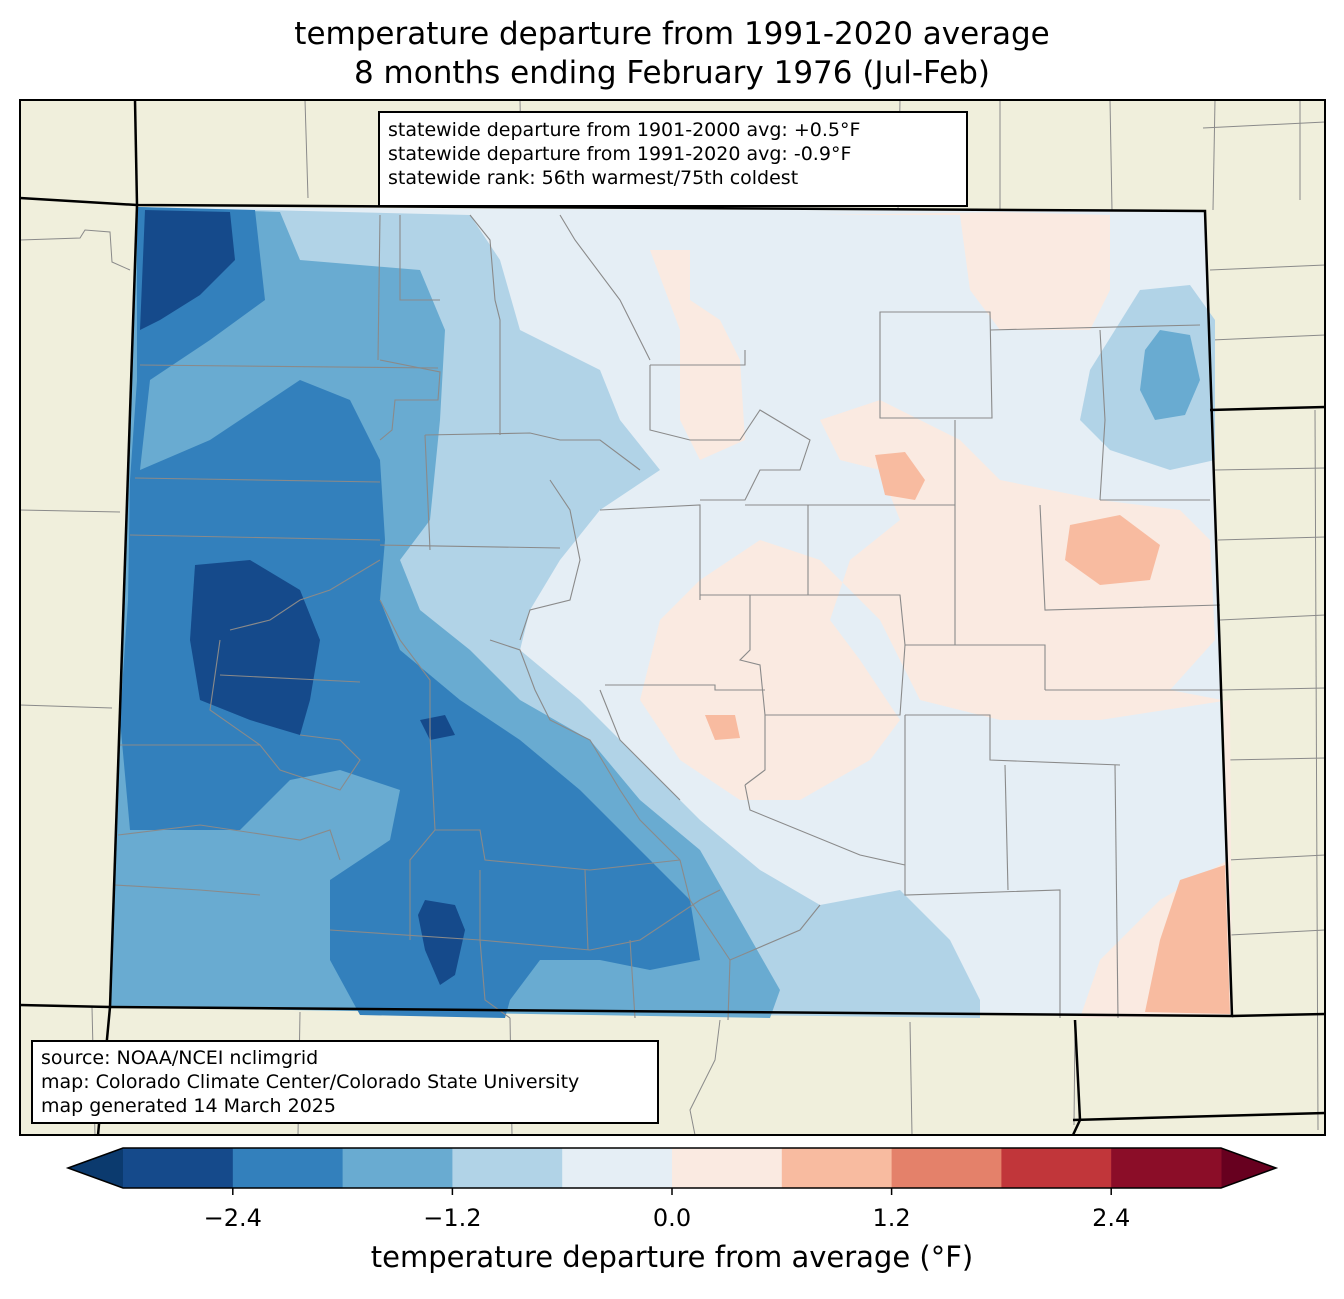 The height and width of the screenshot is (1299, 1344). Describe the element at coordinates (1170, 375) in the screenshot. I see `contour-mid-blue-ne` at that location.